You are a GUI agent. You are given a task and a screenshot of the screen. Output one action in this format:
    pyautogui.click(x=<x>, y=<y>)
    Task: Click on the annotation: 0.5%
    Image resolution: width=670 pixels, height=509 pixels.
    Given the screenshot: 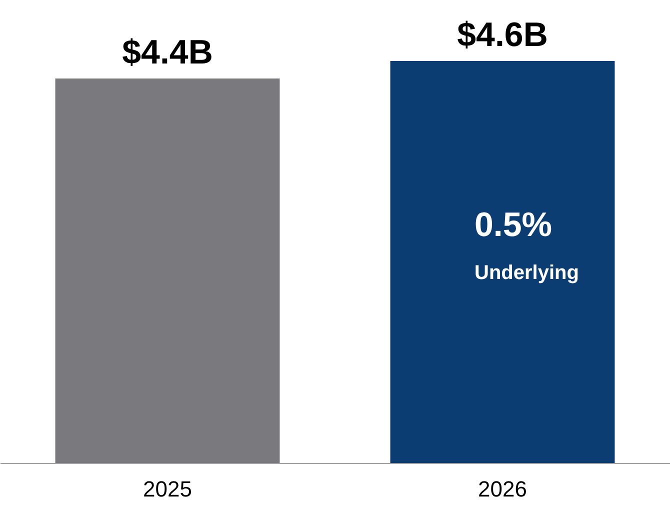 What is the action you would take?
    pyautogui.click(x=513, y=225)
    